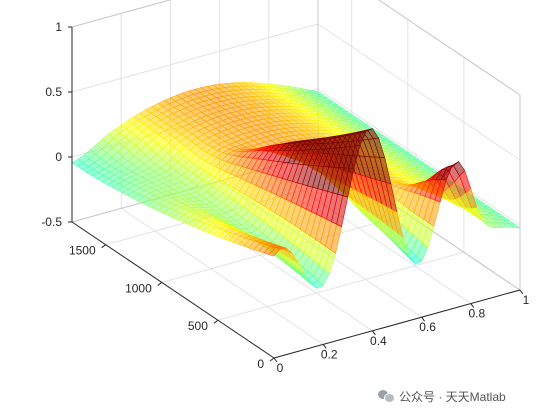 This screenshot has width=560, height=420. What do you see at coordinates (198, 326) in the screenshot?
I see `y-tick-label: 500` at bounding box center [198, 326].